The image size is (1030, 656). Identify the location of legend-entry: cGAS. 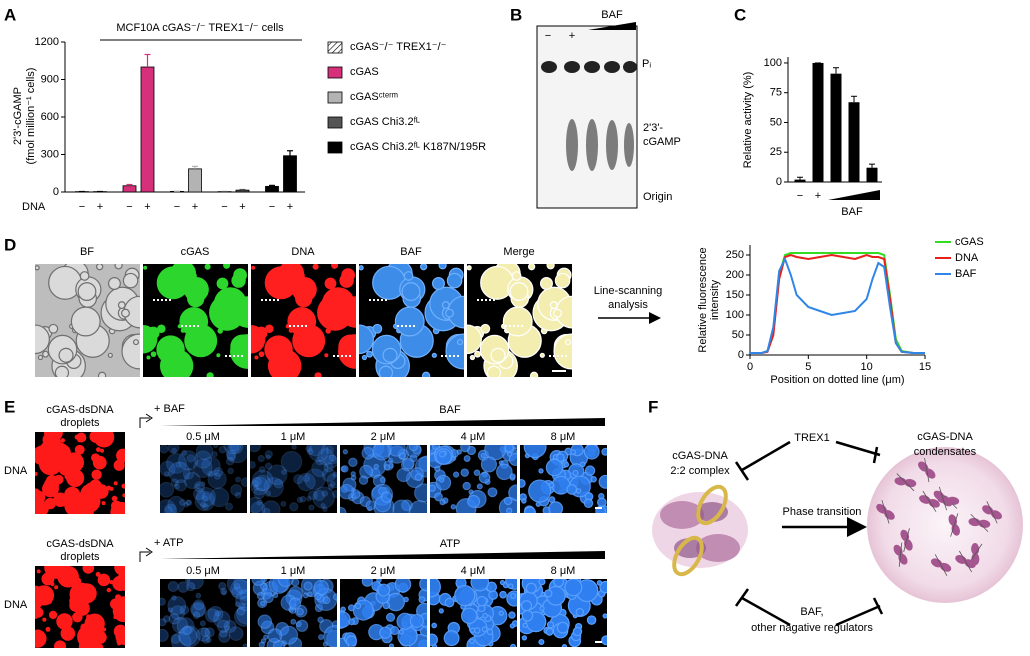
(969, 242).